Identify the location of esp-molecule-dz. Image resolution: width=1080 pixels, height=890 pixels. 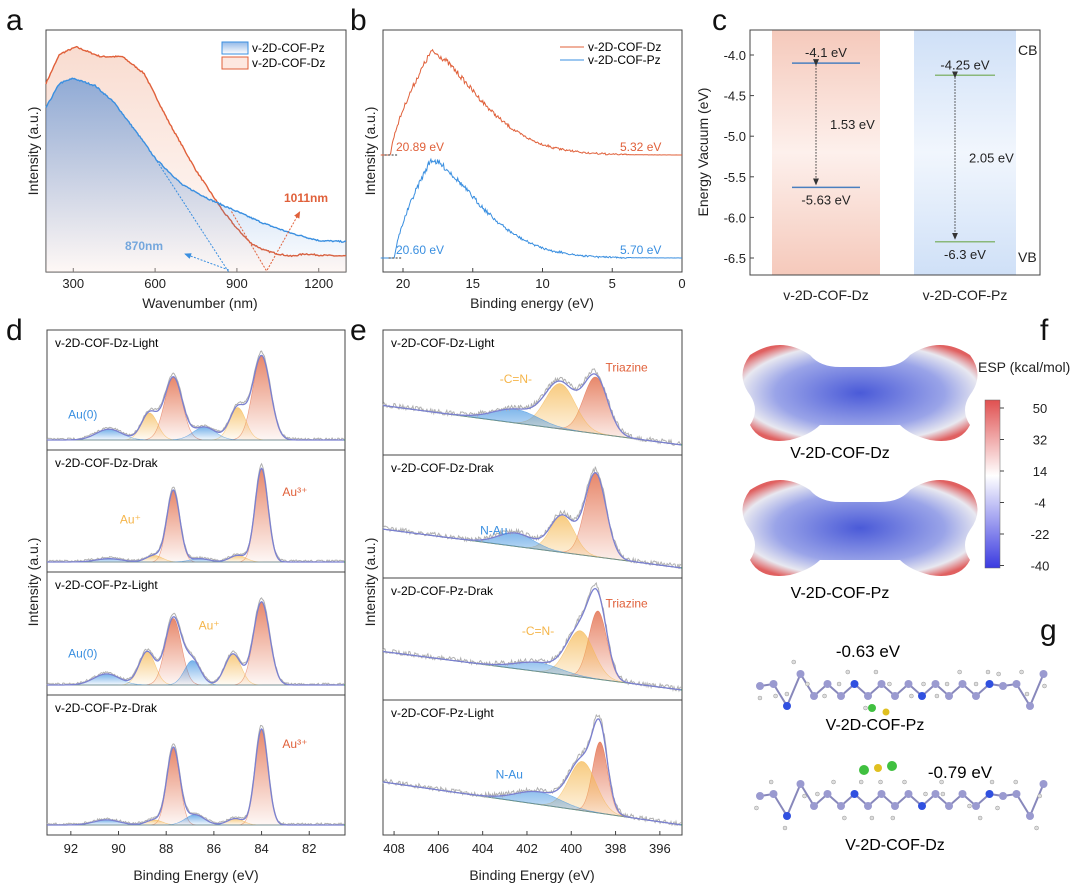
(860, 393).